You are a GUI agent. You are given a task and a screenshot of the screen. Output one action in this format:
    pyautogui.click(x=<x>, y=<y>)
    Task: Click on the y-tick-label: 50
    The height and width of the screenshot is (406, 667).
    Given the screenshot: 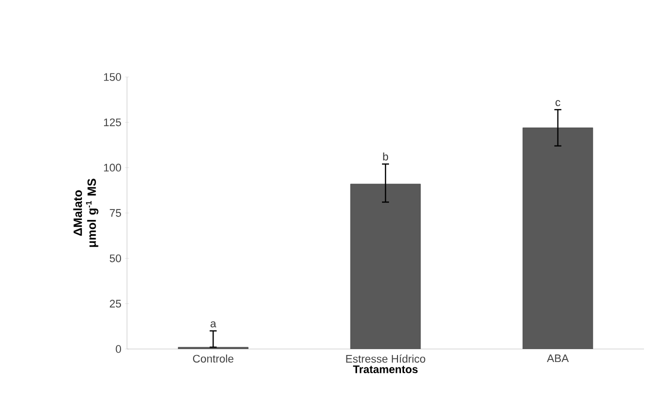 What is the action you would take?
    pyautogui.click(x=116, y=258)
    